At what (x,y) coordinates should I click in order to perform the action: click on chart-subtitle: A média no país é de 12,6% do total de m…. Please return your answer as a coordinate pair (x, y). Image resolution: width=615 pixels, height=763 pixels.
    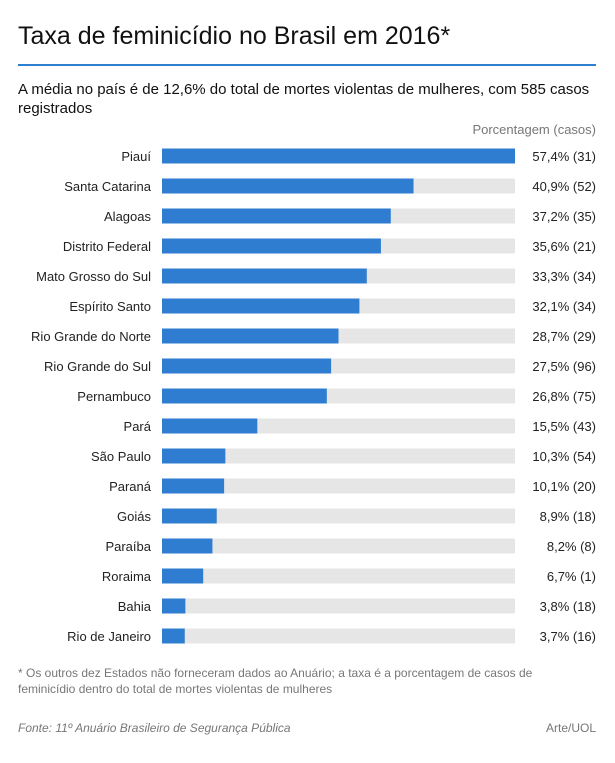
    Looking at the image, I should click on (304, 99).